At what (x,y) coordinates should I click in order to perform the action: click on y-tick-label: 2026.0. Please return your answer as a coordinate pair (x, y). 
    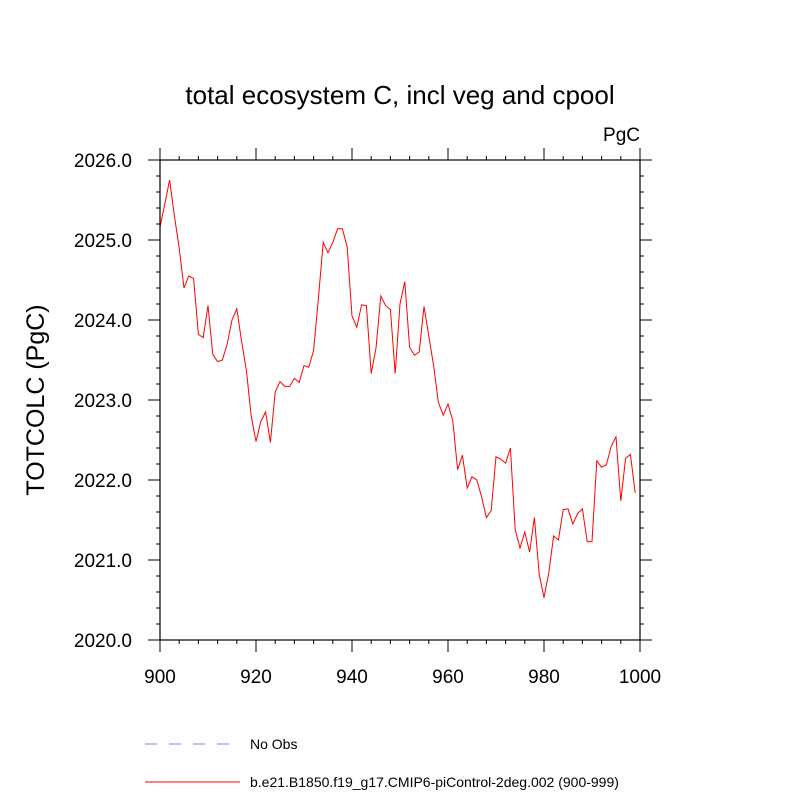
    Looking at the image, I should click on (103, 161).